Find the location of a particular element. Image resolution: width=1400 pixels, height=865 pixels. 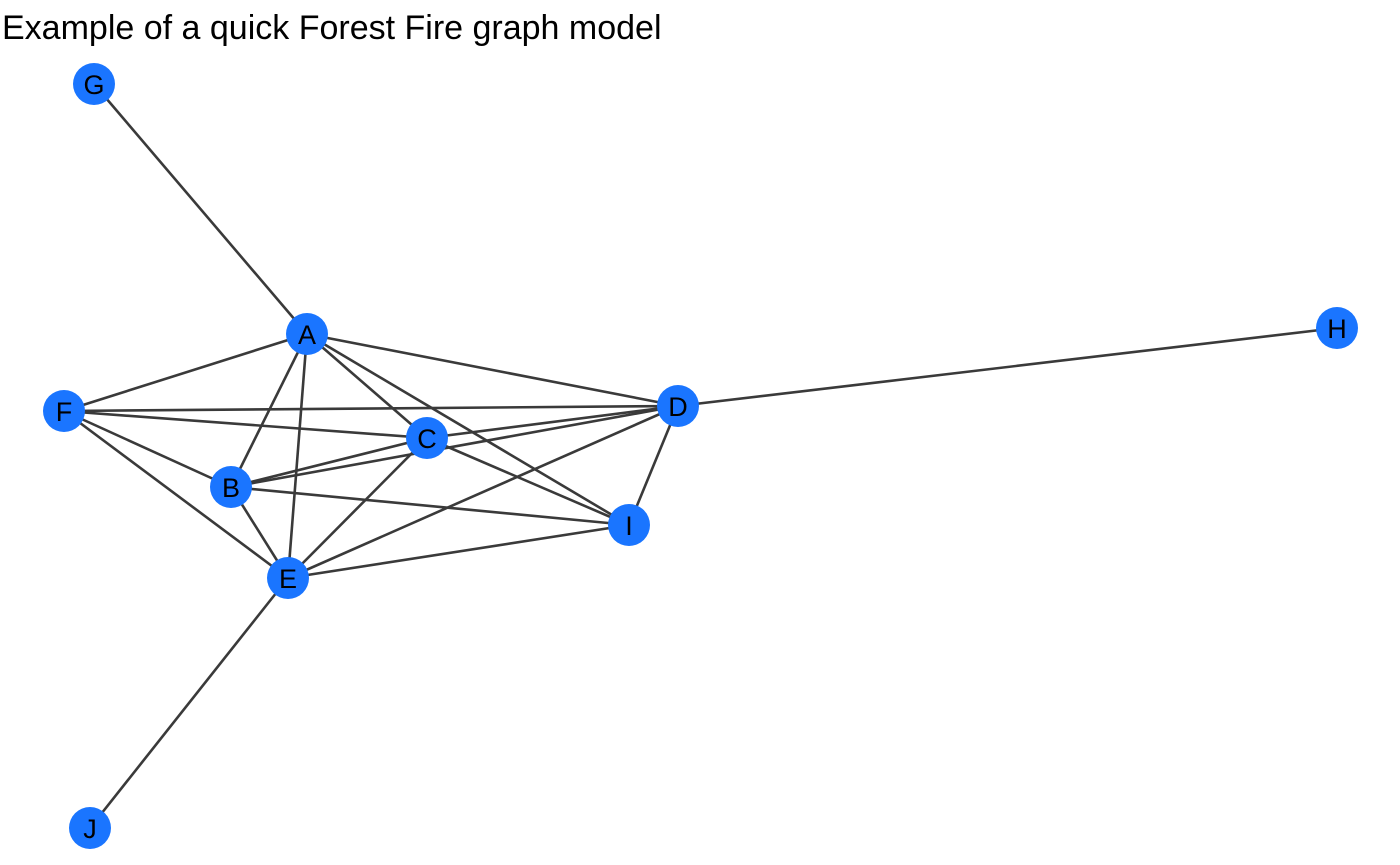

node-label: H is located at coordinates (1337, 329).